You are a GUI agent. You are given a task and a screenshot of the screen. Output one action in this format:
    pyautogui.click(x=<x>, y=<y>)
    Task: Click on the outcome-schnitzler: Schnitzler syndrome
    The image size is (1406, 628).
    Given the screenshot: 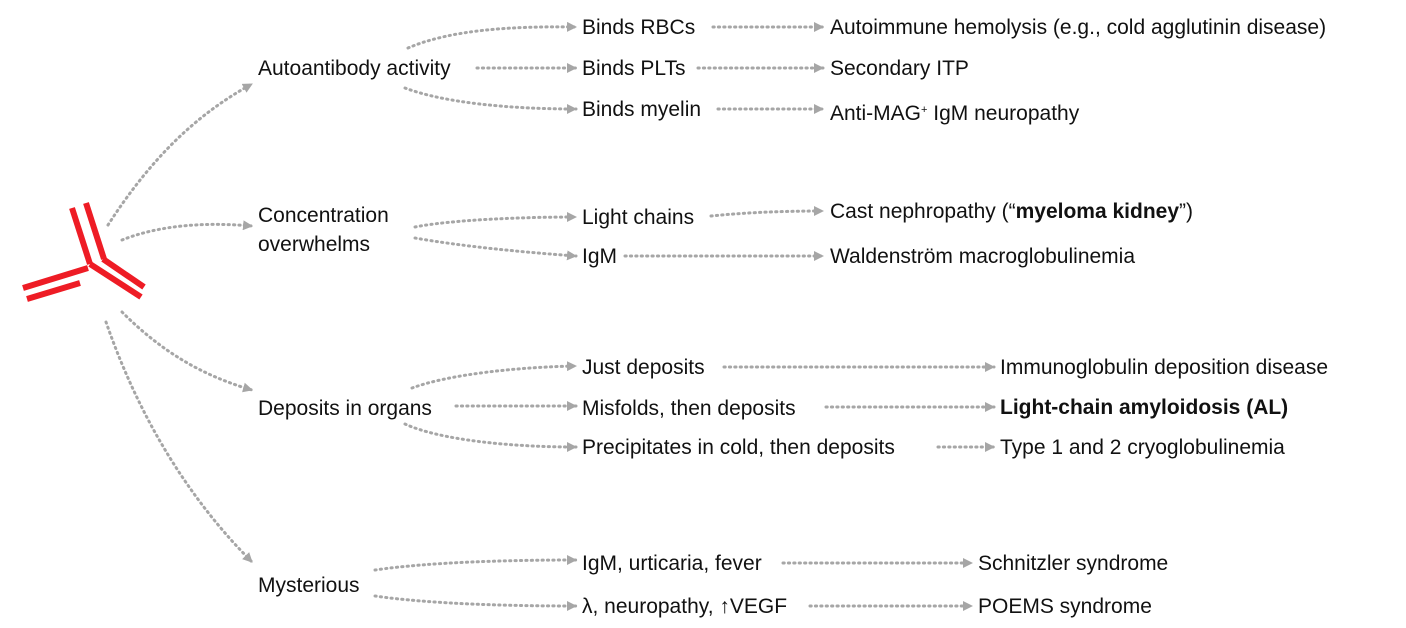 What is the action you would take?
    pyautogui.click(x=1073, y=563)
    